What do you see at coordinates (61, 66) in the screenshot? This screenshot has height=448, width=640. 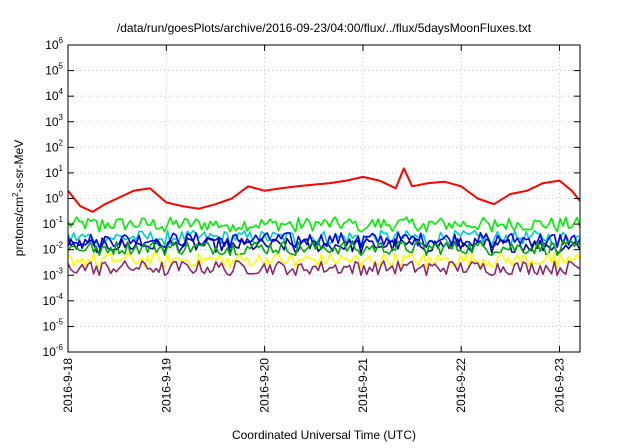 I see `y-tick-exponent: 5` at bounding box center [61, 66].